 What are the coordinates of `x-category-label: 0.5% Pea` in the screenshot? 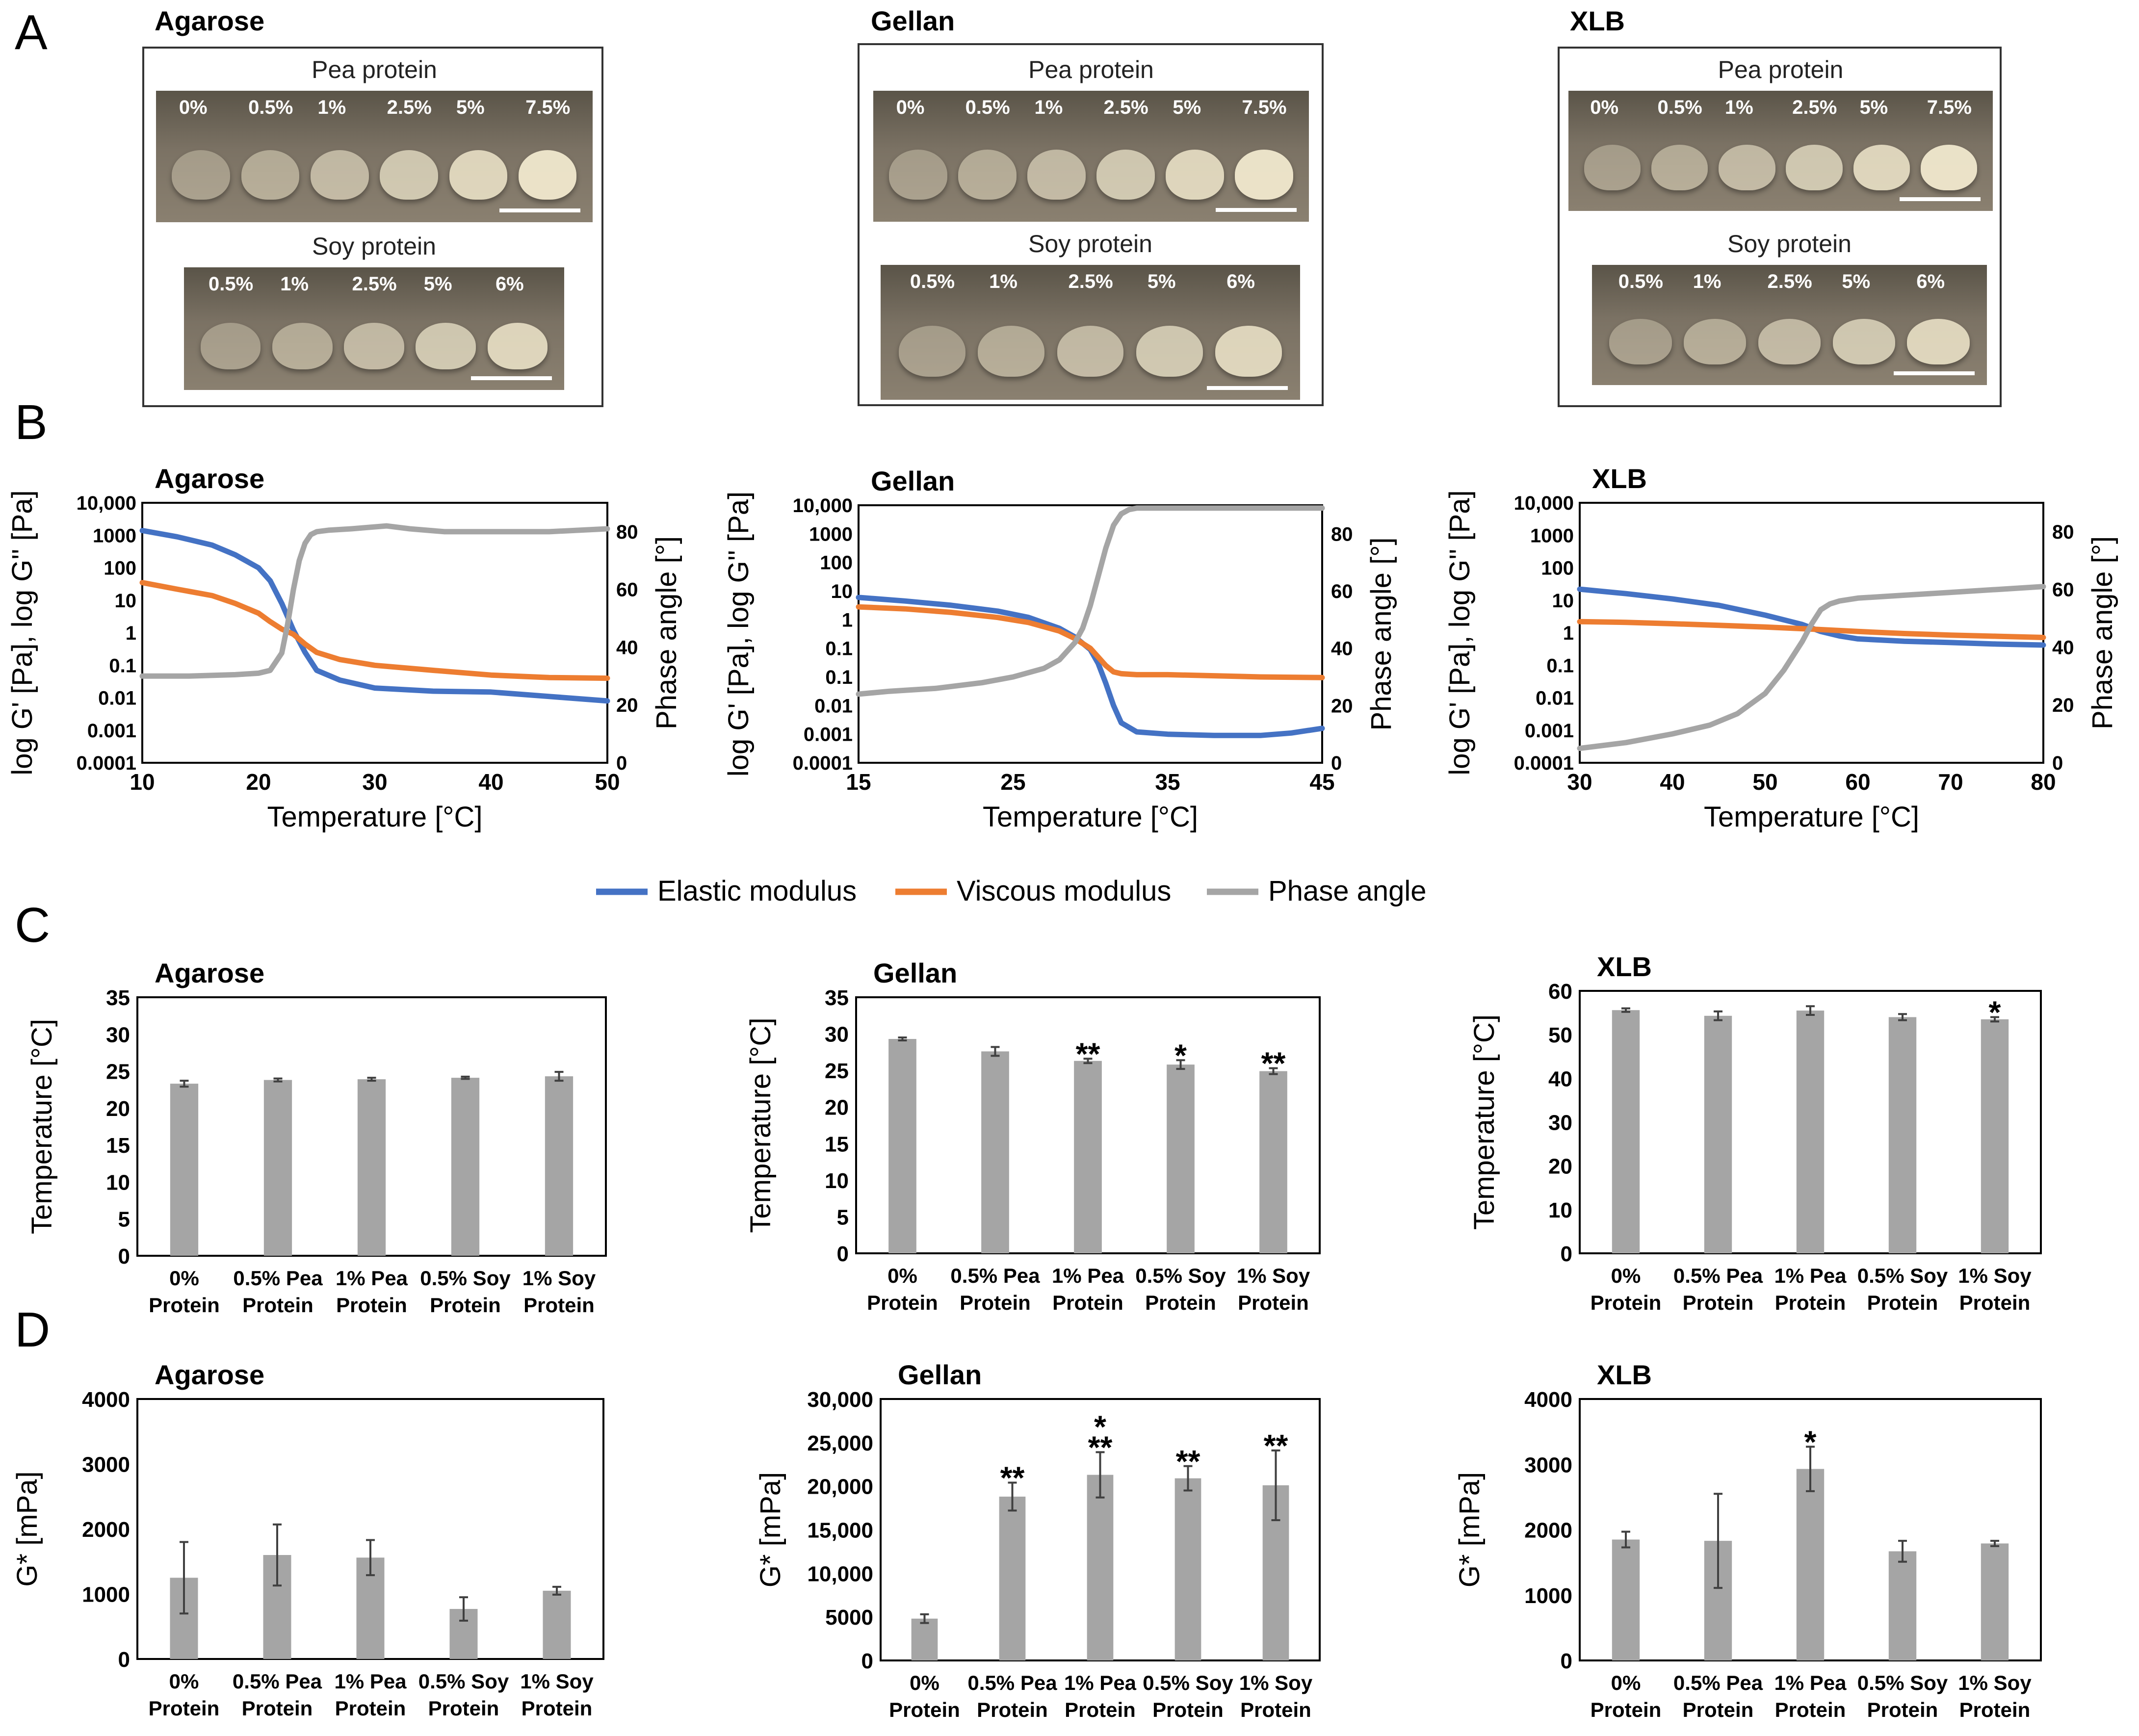 It's located at (995, 1275).